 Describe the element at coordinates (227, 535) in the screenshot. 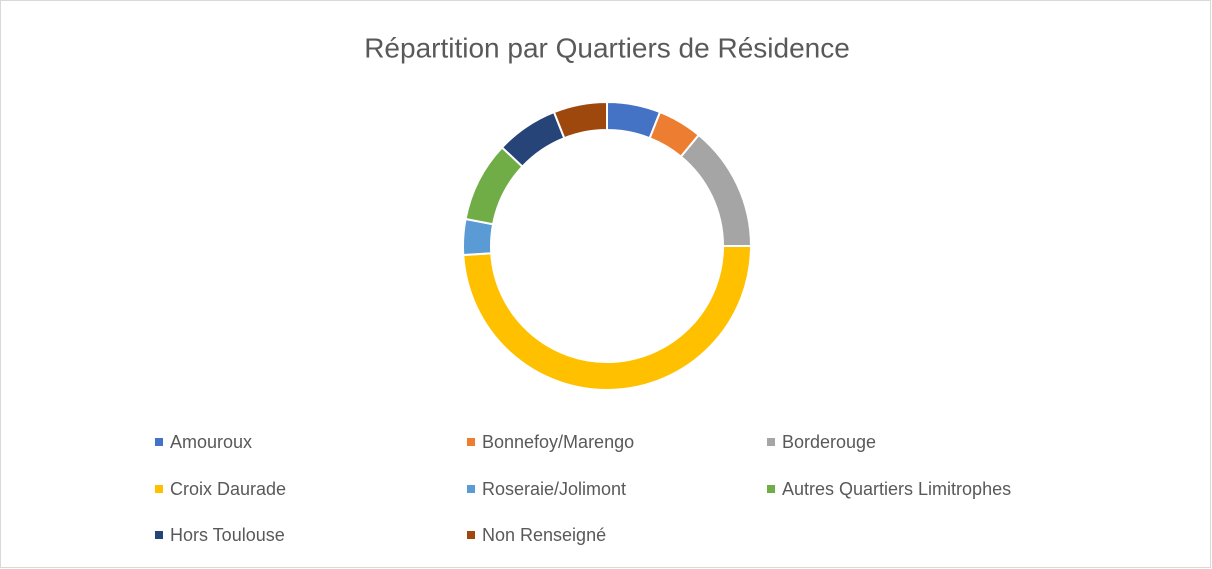

I see `legend-label: Hors Toulouse` at that location.